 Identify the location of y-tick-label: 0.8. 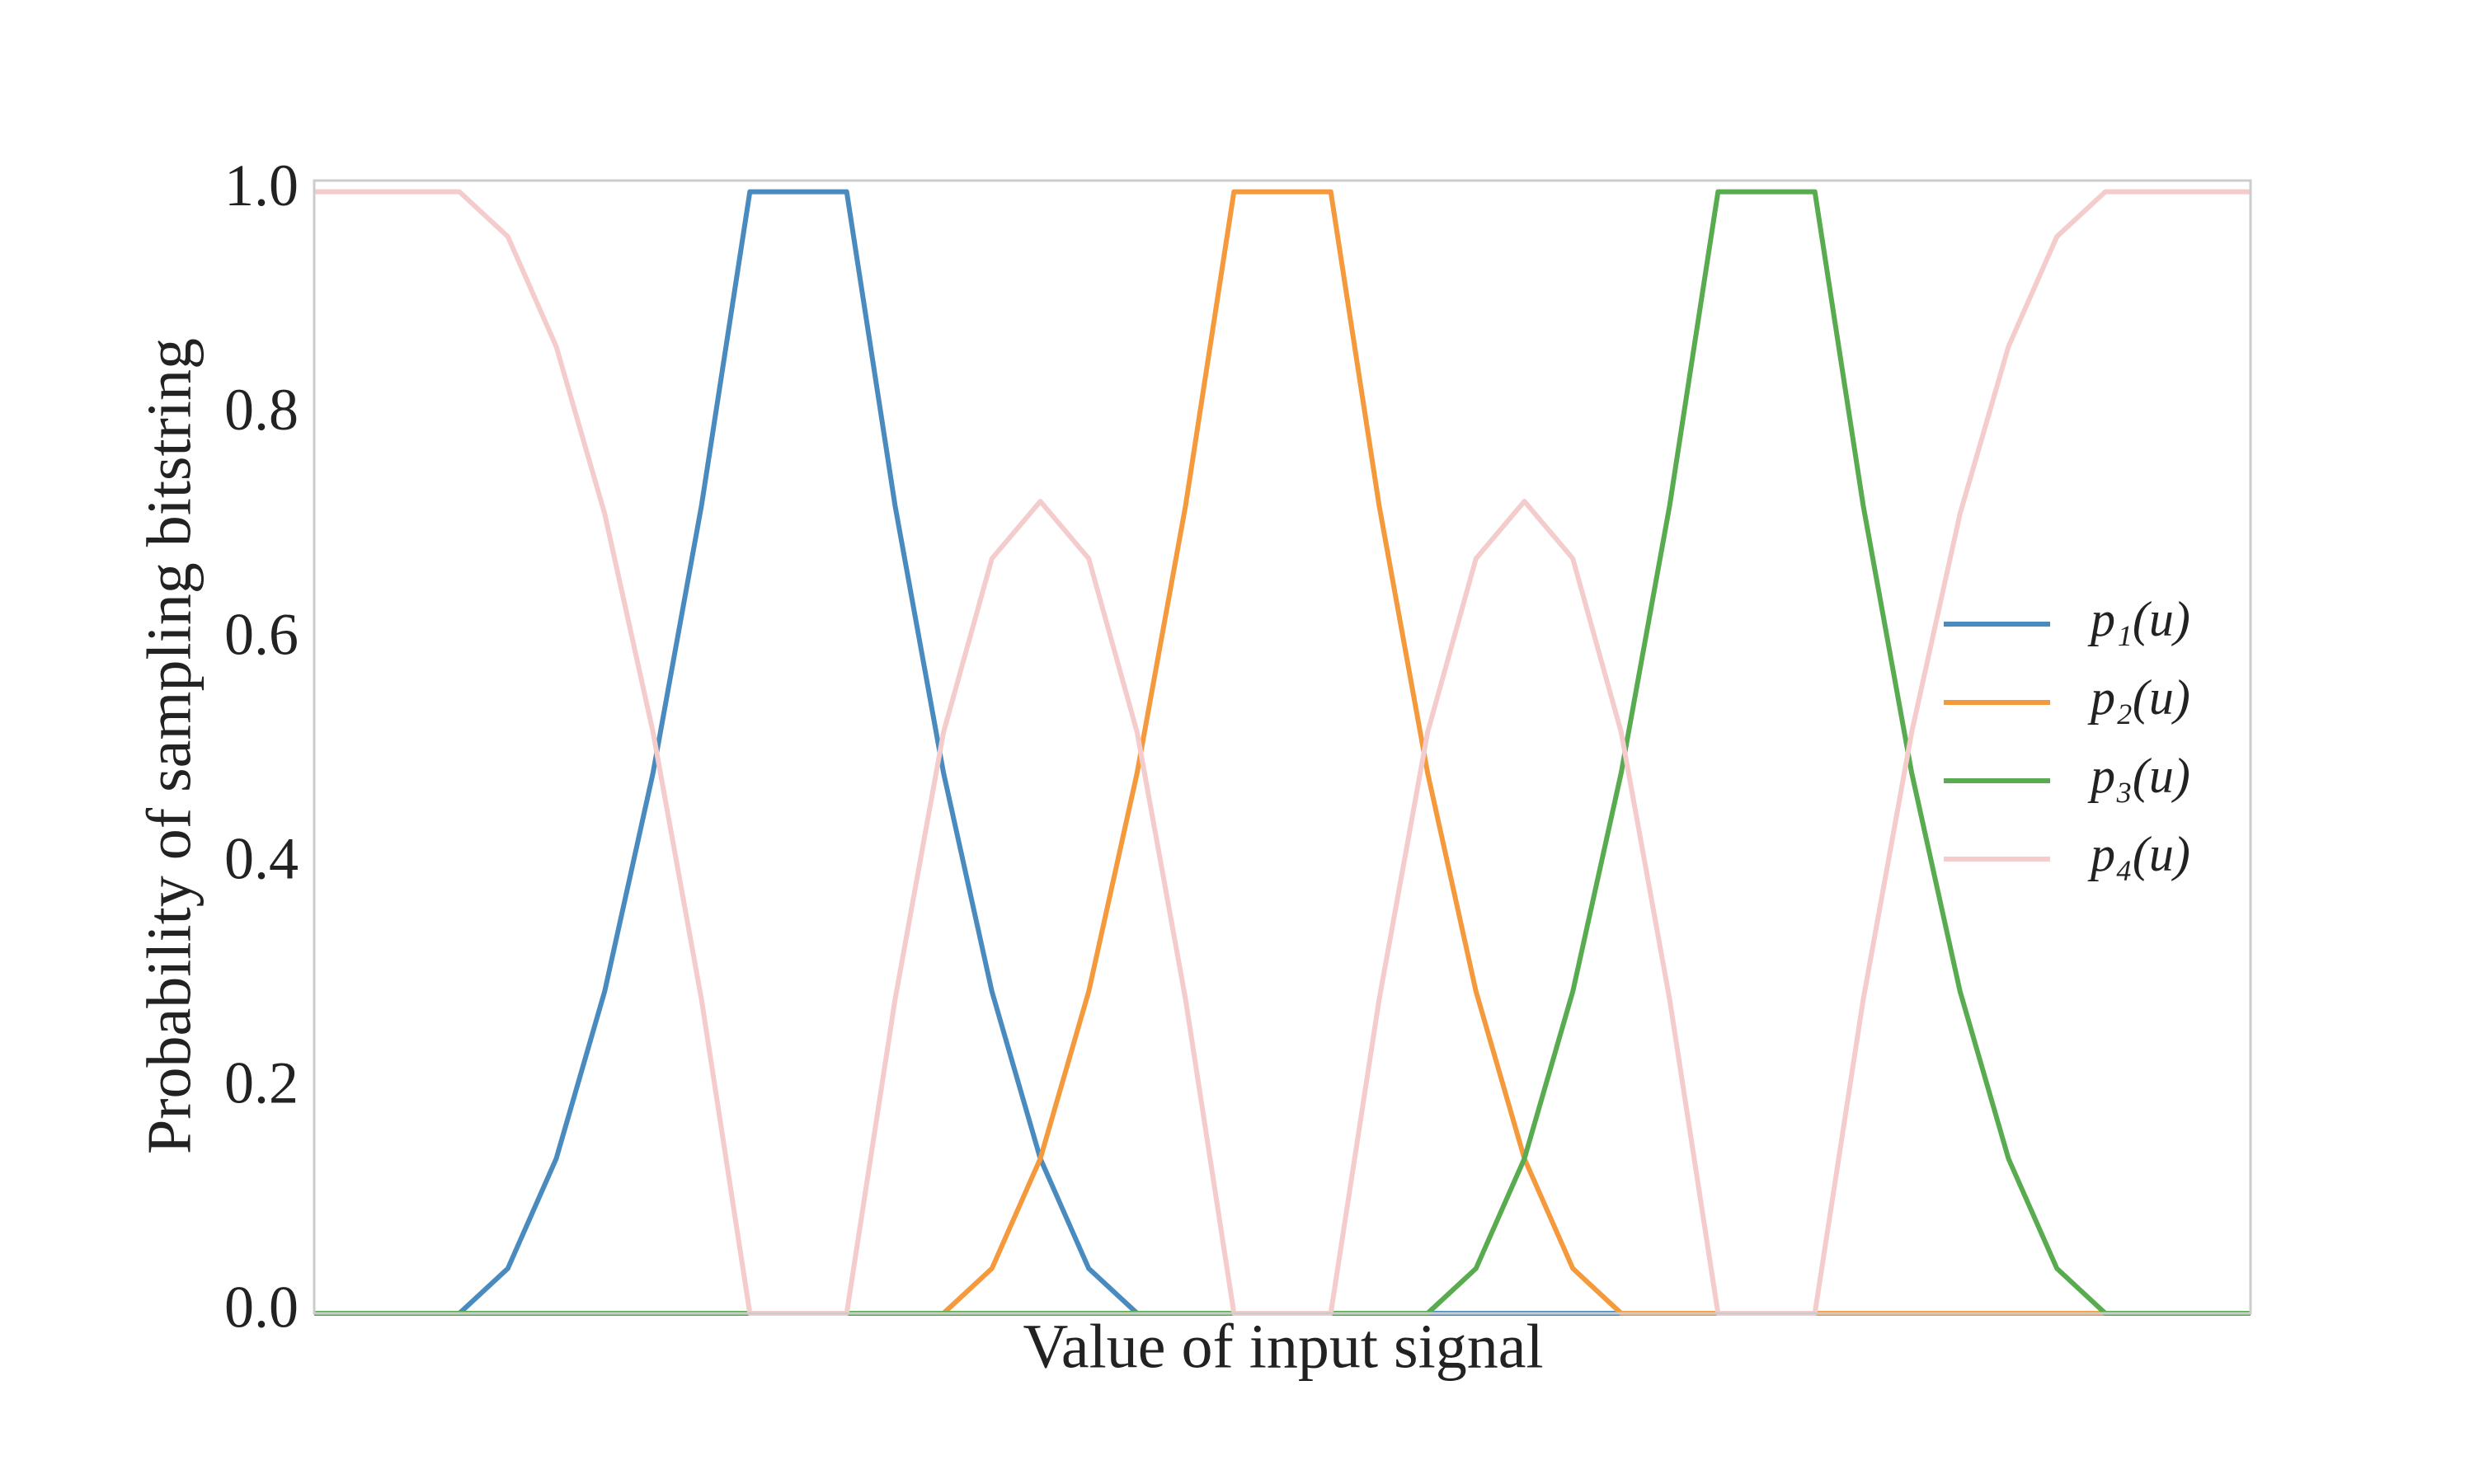
(261, 410).